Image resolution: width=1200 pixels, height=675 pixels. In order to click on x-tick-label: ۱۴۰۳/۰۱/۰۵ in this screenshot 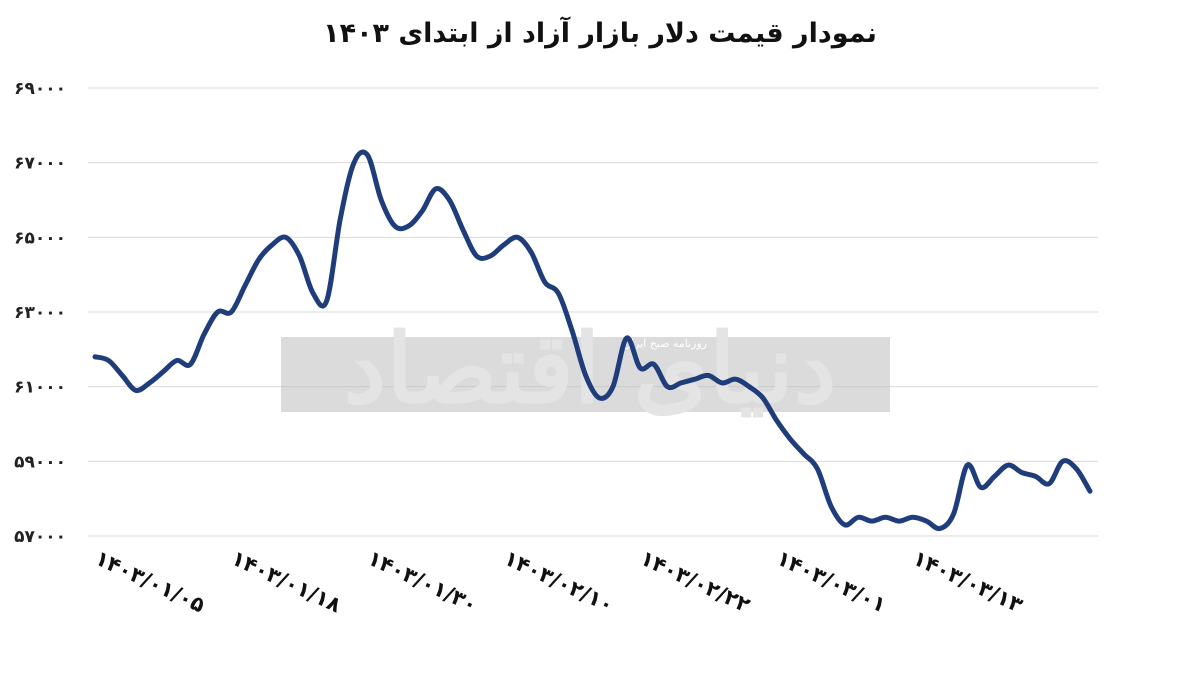, I will do `click(149, 582)`.